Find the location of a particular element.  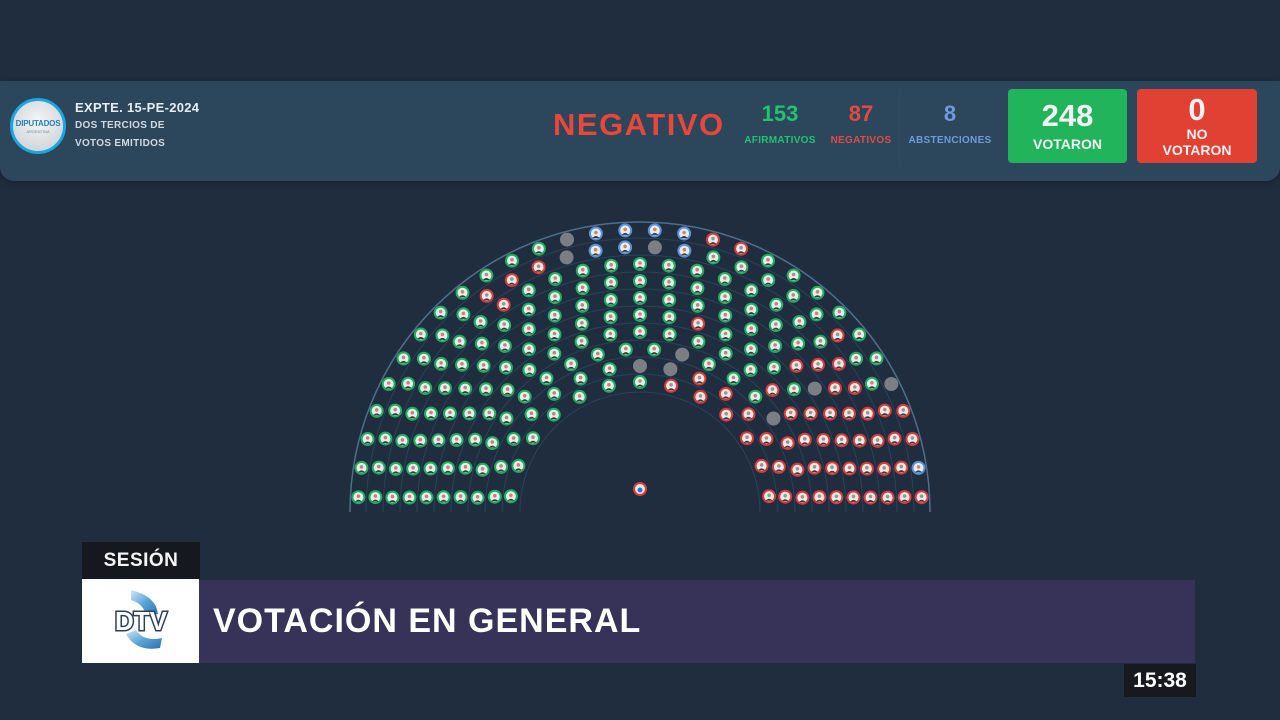

clock: 15:38 is located at coordinates (1160, 680).